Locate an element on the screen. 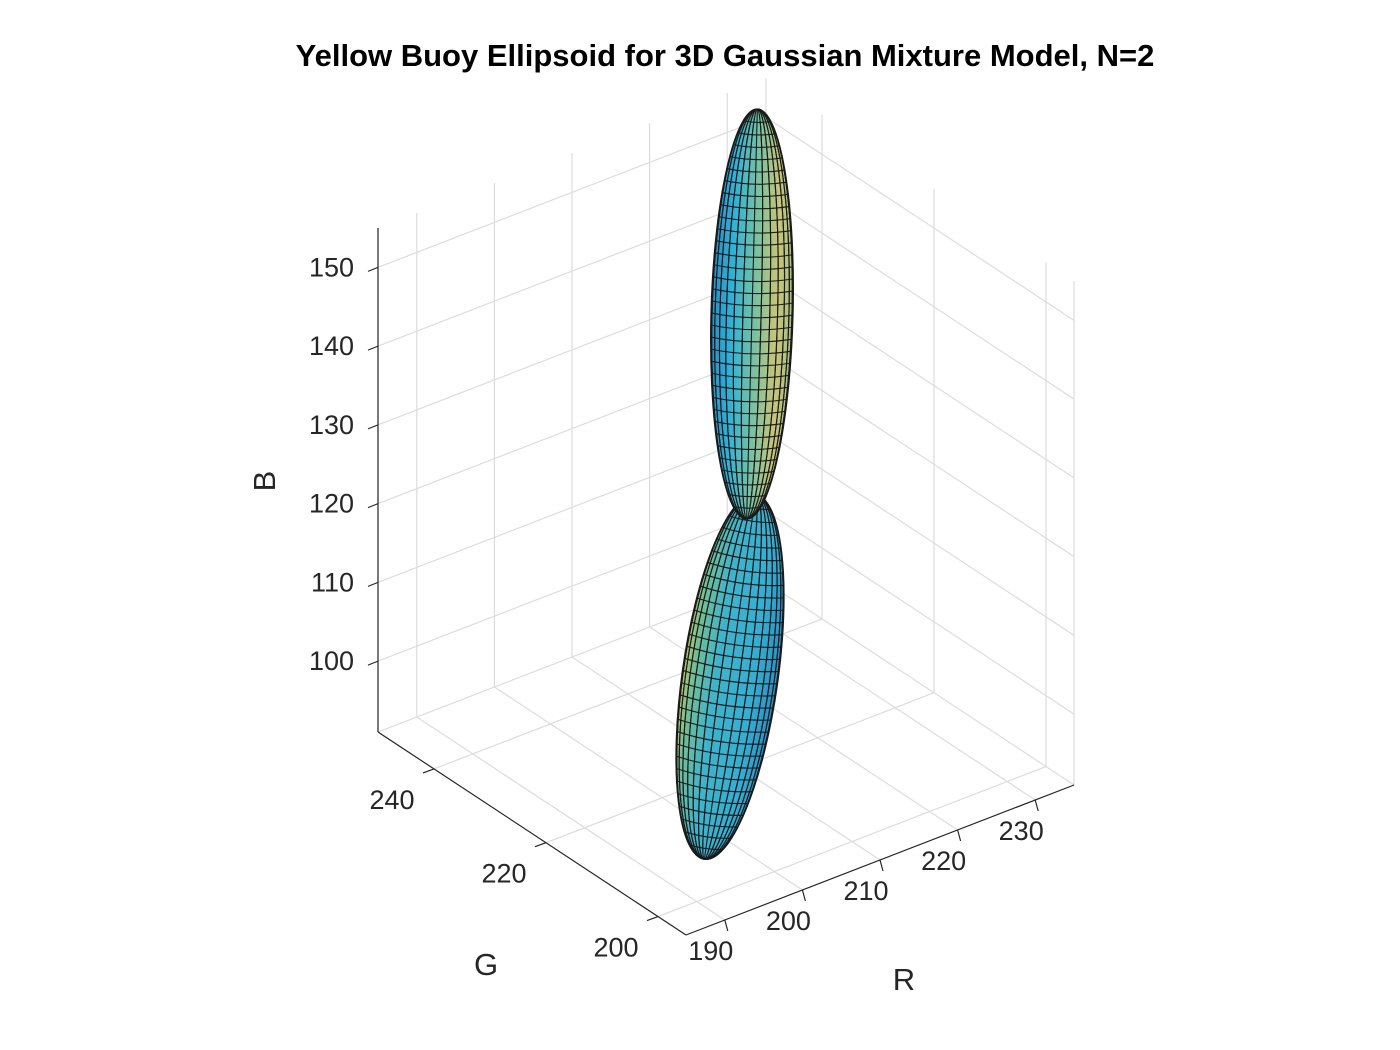  ellipsoid-surfaces is located at coordinates (734, 484).